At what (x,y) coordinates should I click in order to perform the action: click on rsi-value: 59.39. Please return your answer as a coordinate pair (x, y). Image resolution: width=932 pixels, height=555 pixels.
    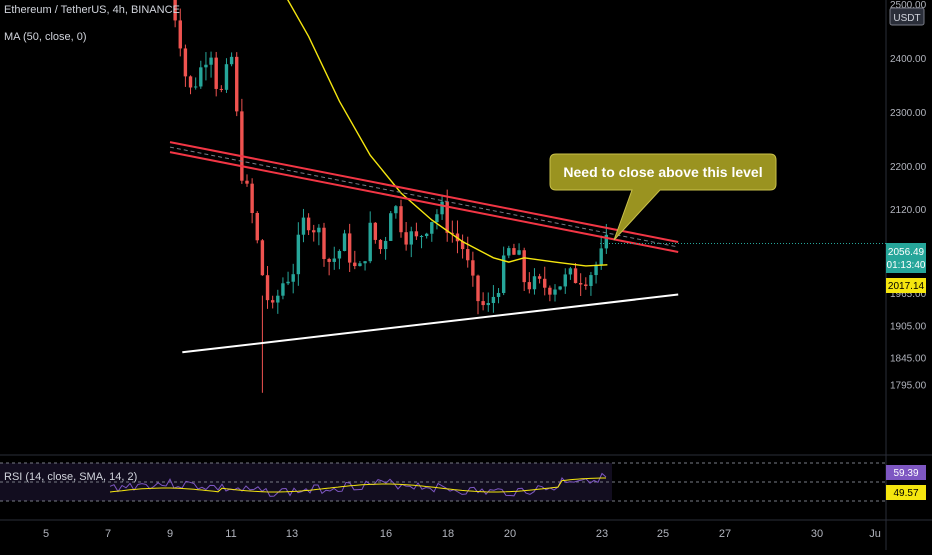
    Looking at the image, I should click on (905, 473).